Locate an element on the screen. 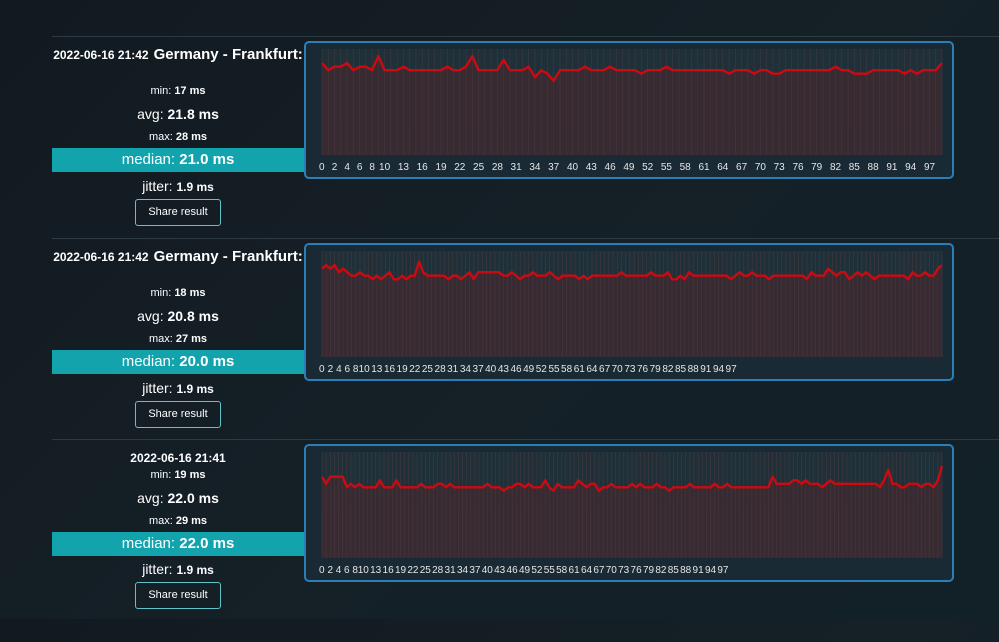 This screenshot has width=999, height=642. median-stat: median: 21.0 ms is located at coordinates (178, 160).